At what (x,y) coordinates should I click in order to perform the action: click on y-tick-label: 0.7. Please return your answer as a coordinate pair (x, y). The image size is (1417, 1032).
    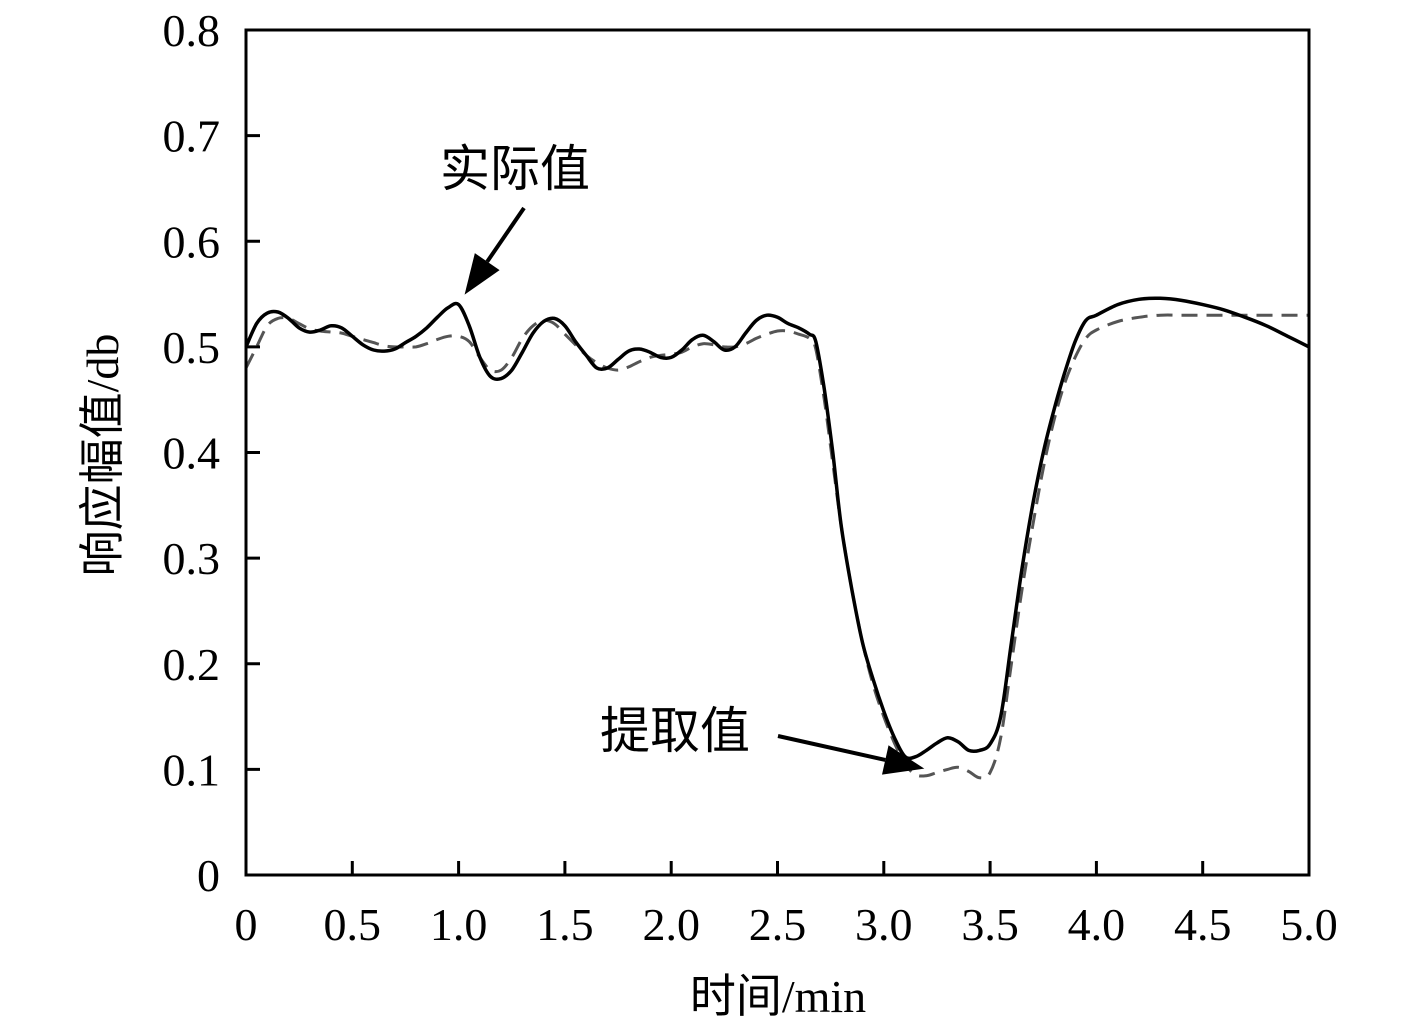
    Looking at the image, I should click on (192, 136).